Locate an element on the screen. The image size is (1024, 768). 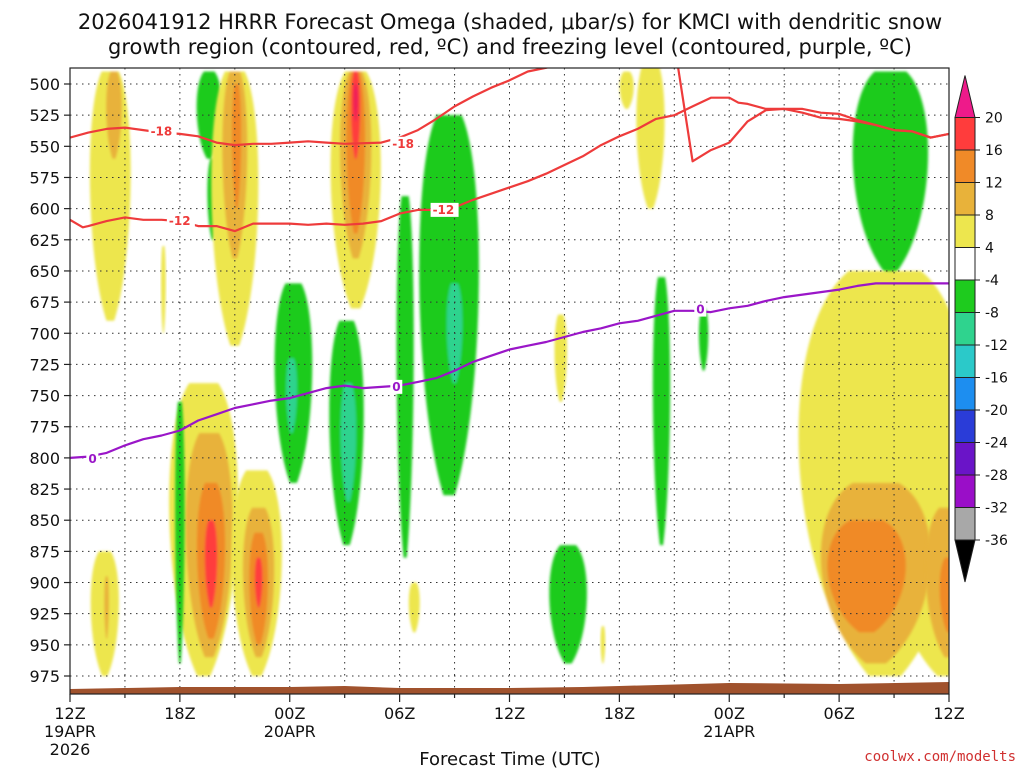
y-tick-label: 925 is located at coordinates (44, 614).